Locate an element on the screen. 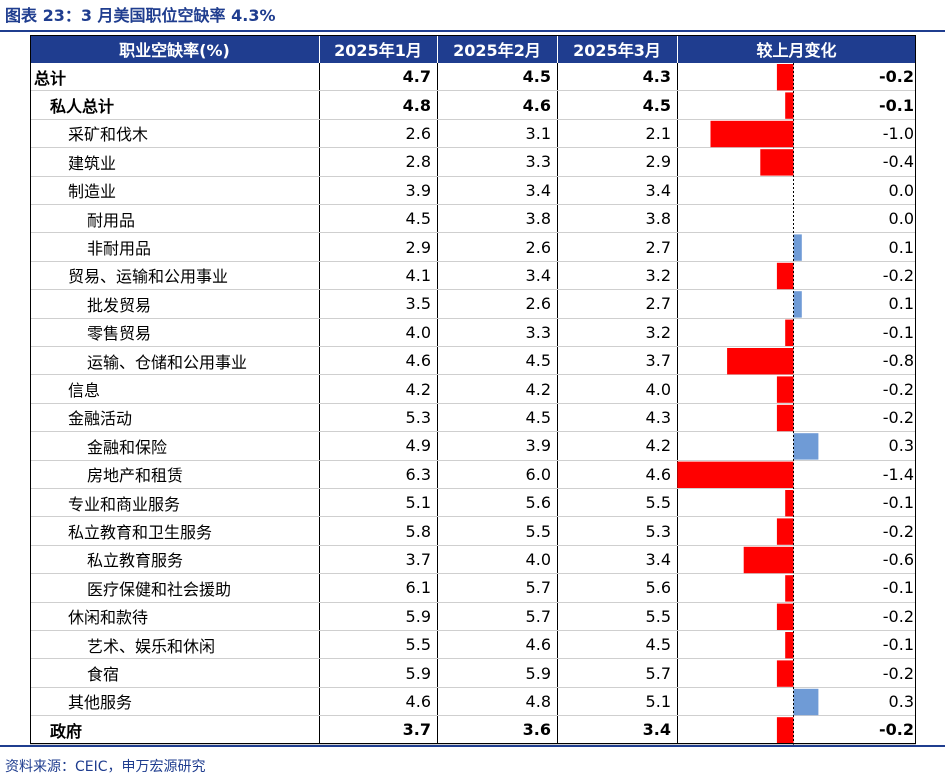 The image size is (950, 777). table-row: 耐用品 4.5 3.8 3.8 0.0 is located at coordinates (473, 219).